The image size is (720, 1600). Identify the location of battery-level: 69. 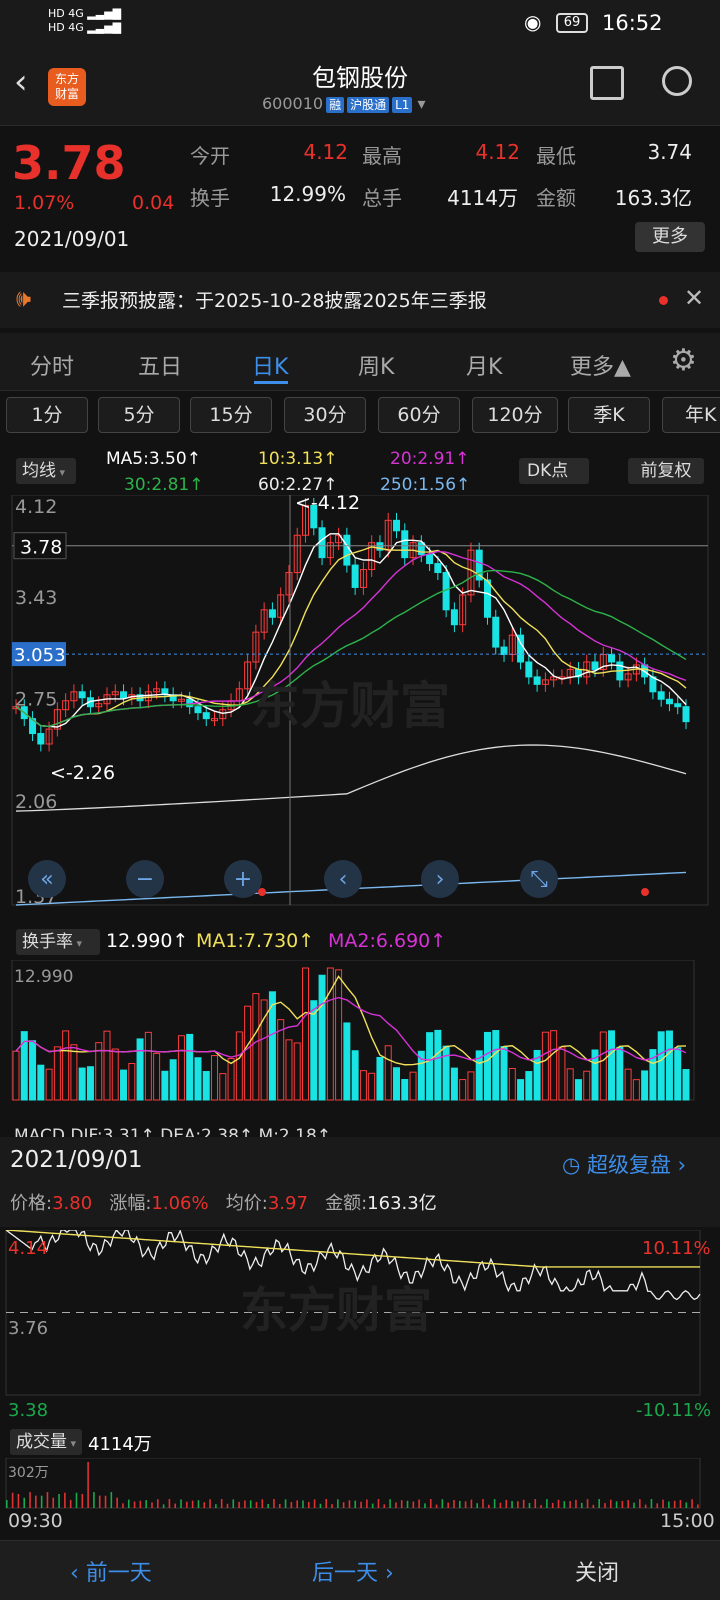
(572, 22).